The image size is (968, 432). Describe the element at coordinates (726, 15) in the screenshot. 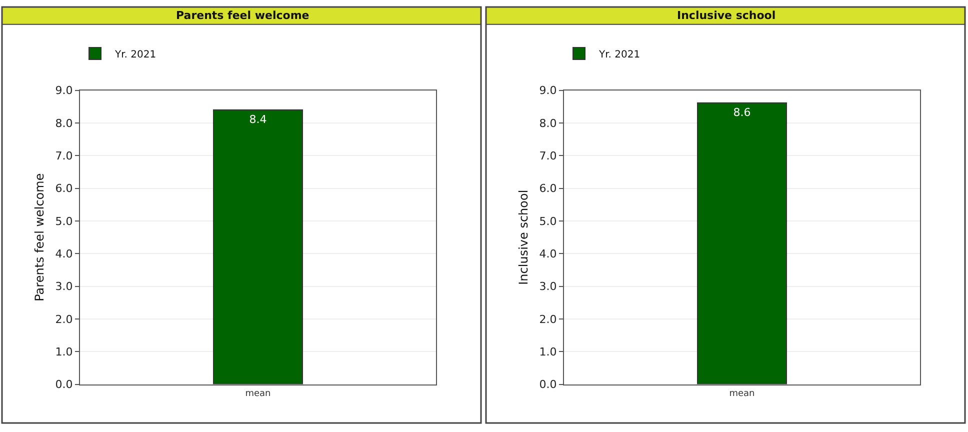

I see `chart-title: Inclusive school` at that location.